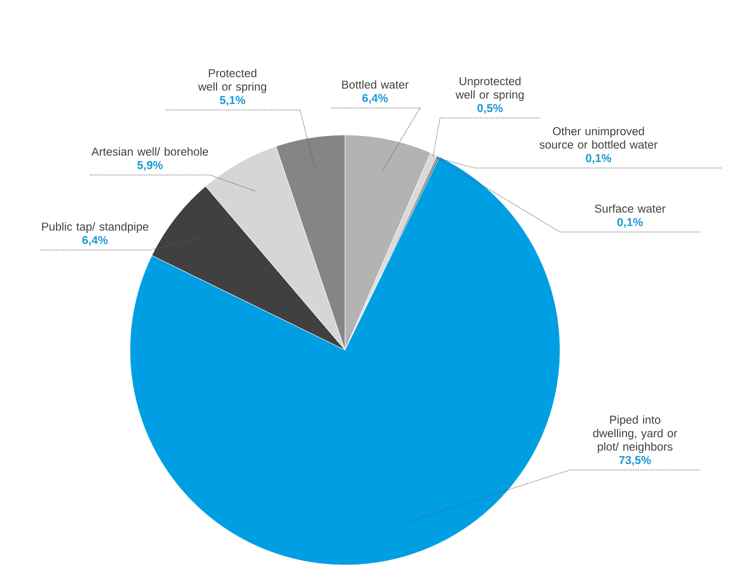 The height and width of the screenshot is (578, 731). Describe the element at coordinates (375, 84) in the screenshot. I see `slice-label: Bottled water` at that location.